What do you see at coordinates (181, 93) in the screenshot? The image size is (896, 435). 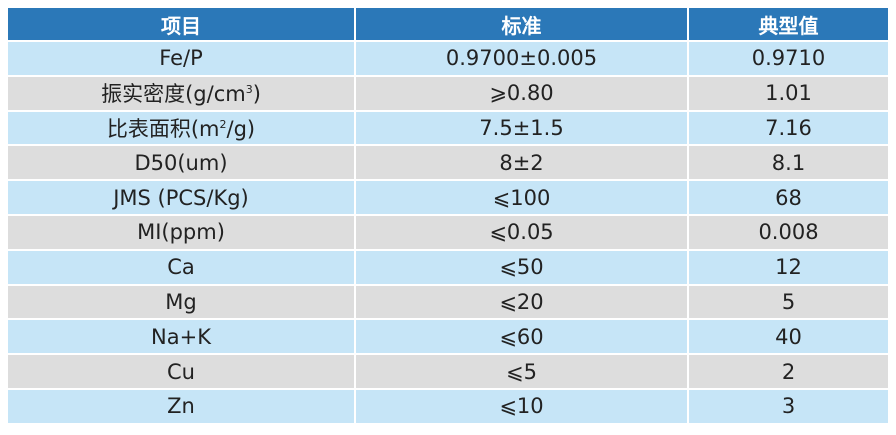 I see `cell-item: 振实密度(g/cm3)` at bounding box center [181, 93].